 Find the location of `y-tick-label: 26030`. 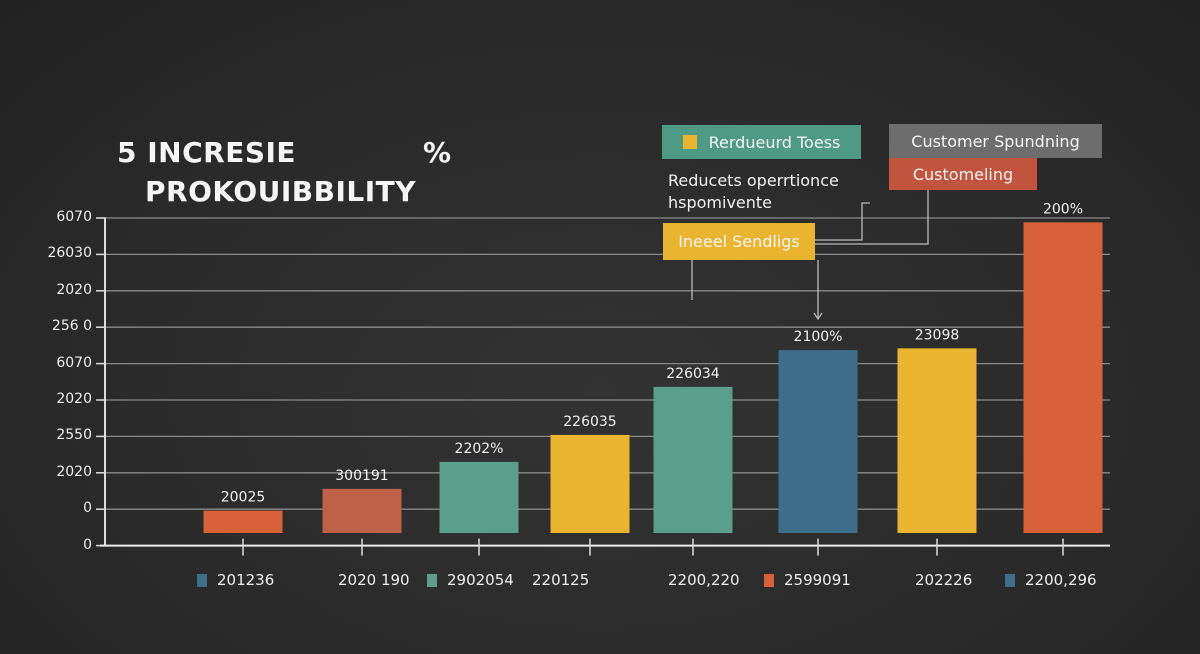

y-tick-label: 26030 is located at coordinates (69, 253).